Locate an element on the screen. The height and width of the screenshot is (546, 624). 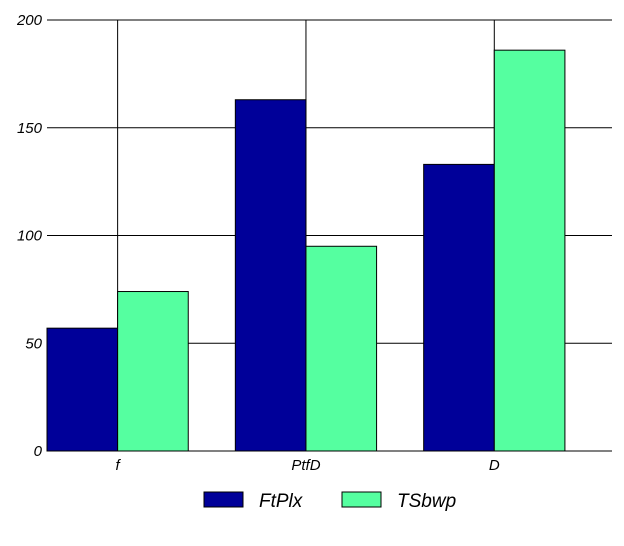
y-tick-label: 100 is located at coordinates (30, 236).